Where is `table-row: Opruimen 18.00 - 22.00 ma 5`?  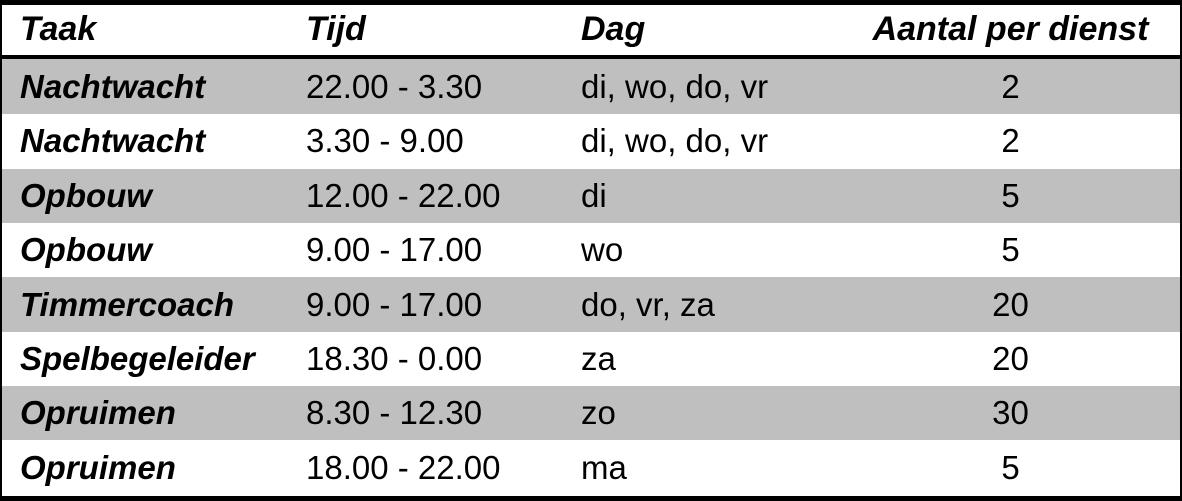
table-row: Opruimen 18.00 - 22.00 ma 5 is located at coordinates (591, 469).